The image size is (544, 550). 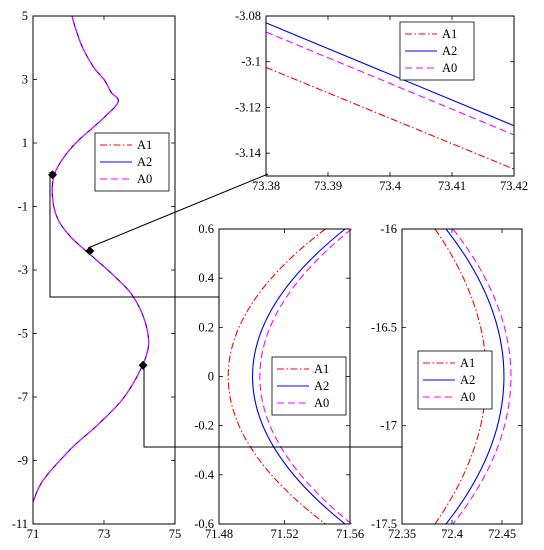 I want to click on y-tick-label: -16.5, so click(x=384, y=327).